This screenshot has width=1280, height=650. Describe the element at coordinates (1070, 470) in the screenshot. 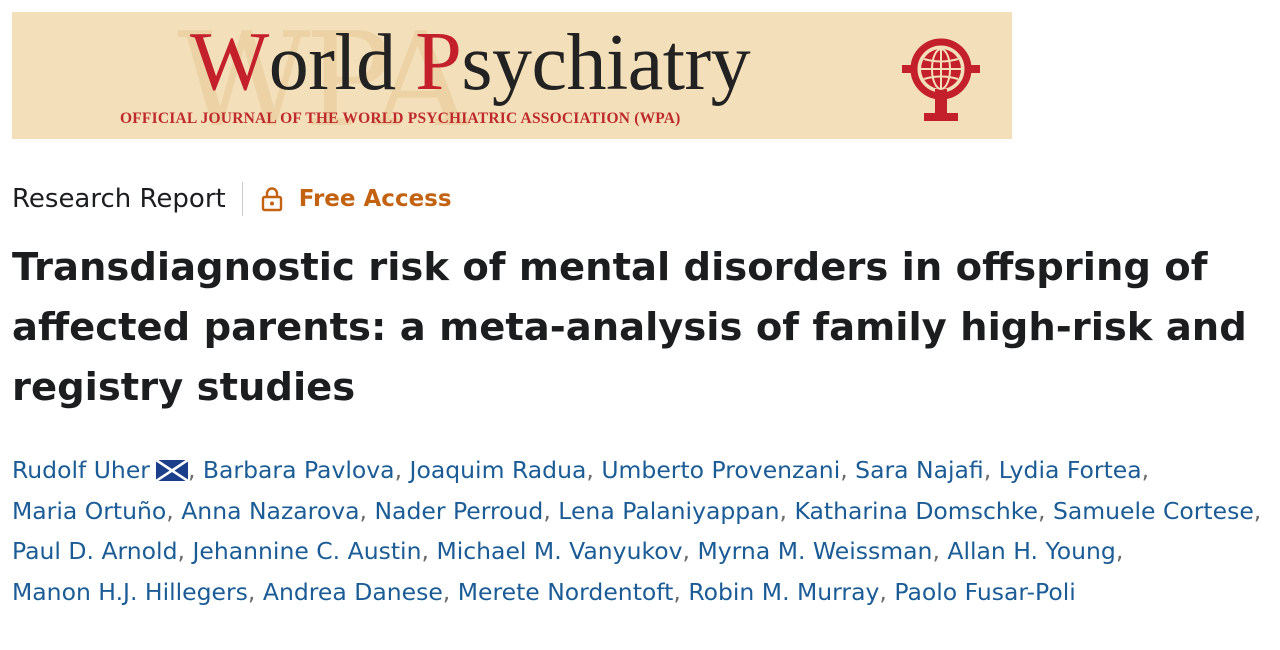

I see `author-link: Lydia Fortea` at that location.